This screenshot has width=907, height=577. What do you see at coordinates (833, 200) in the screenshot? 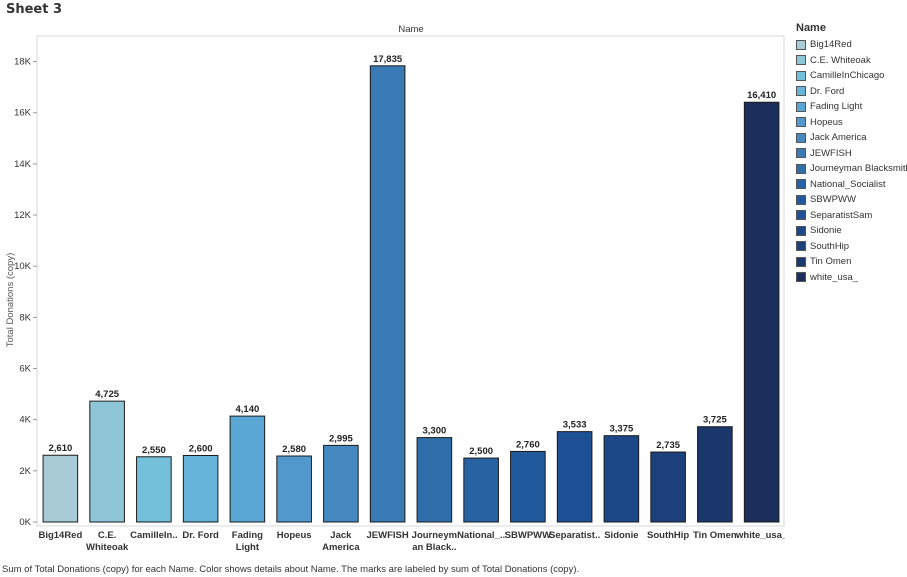
I see `legend-label: SBWPWW` at bounding box center [833, 200].